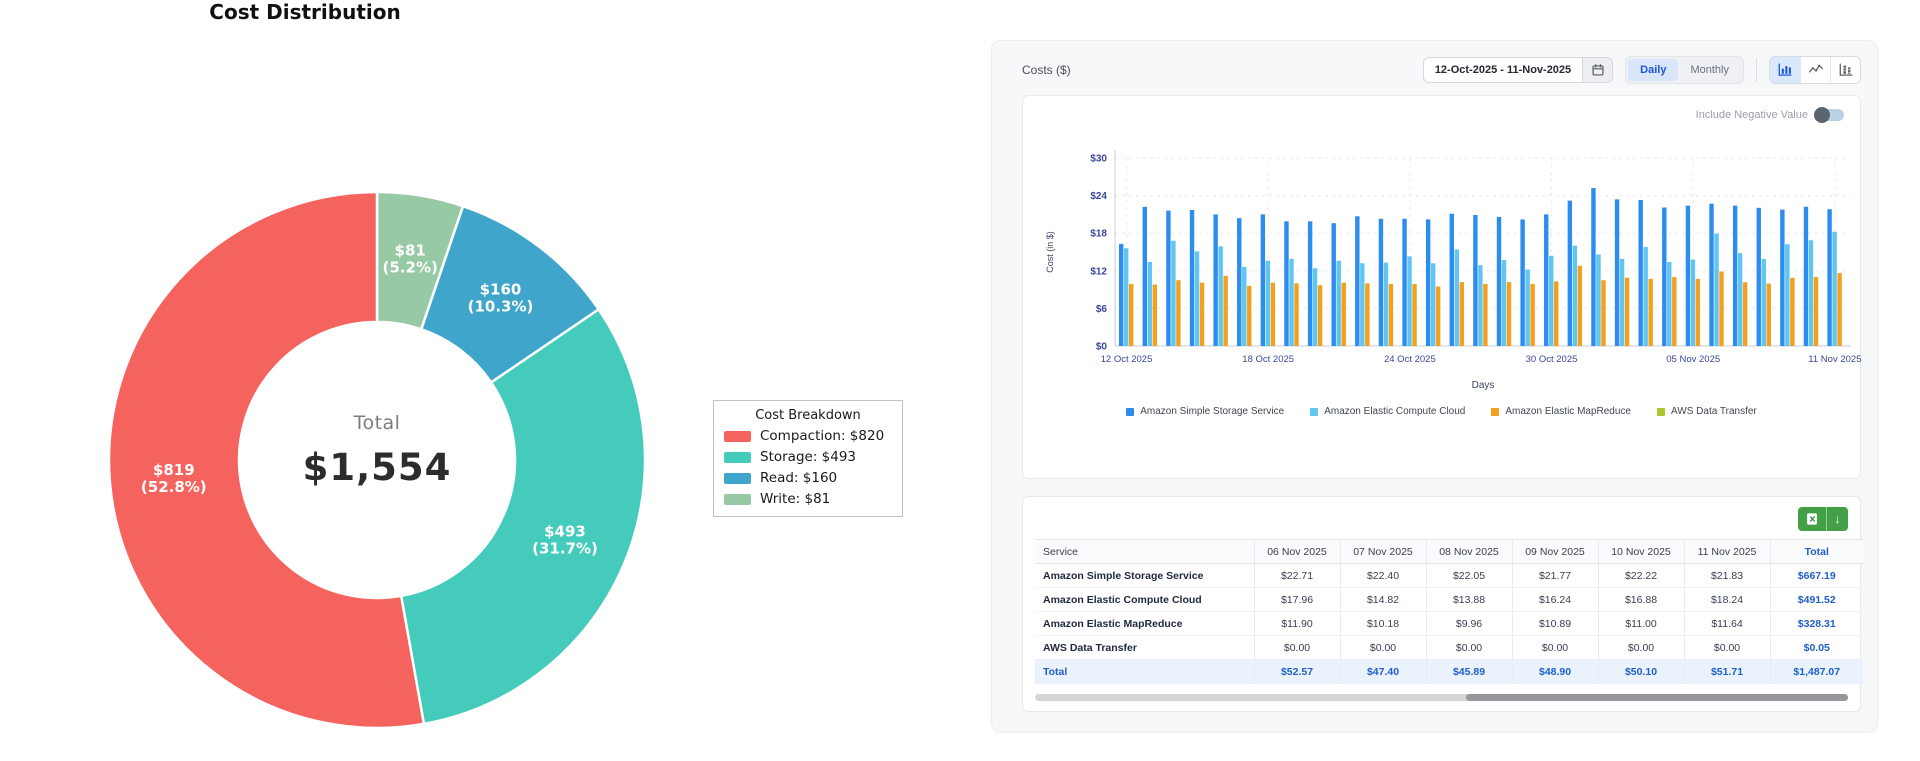  I want to click on export-excel-button: ↓, so click(1823, 519).